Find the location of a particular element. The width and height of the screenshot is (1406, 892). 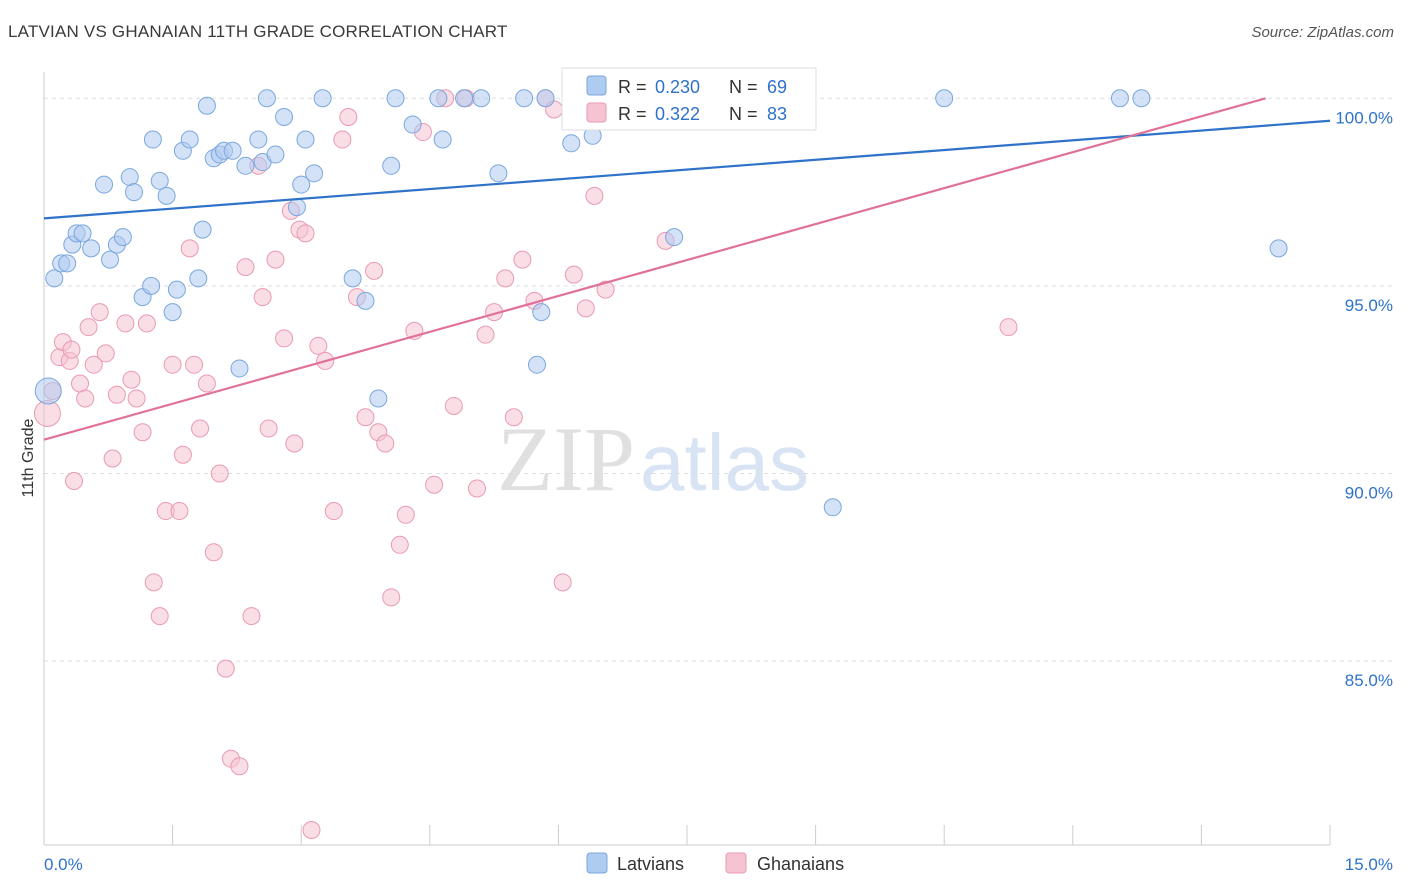

legend-n-label: N = is located at coordinates (743, 114).